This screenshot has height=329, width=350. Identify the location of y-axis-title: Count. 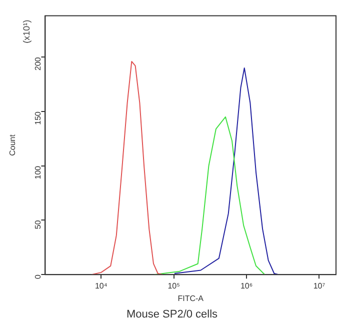
(13, 145).